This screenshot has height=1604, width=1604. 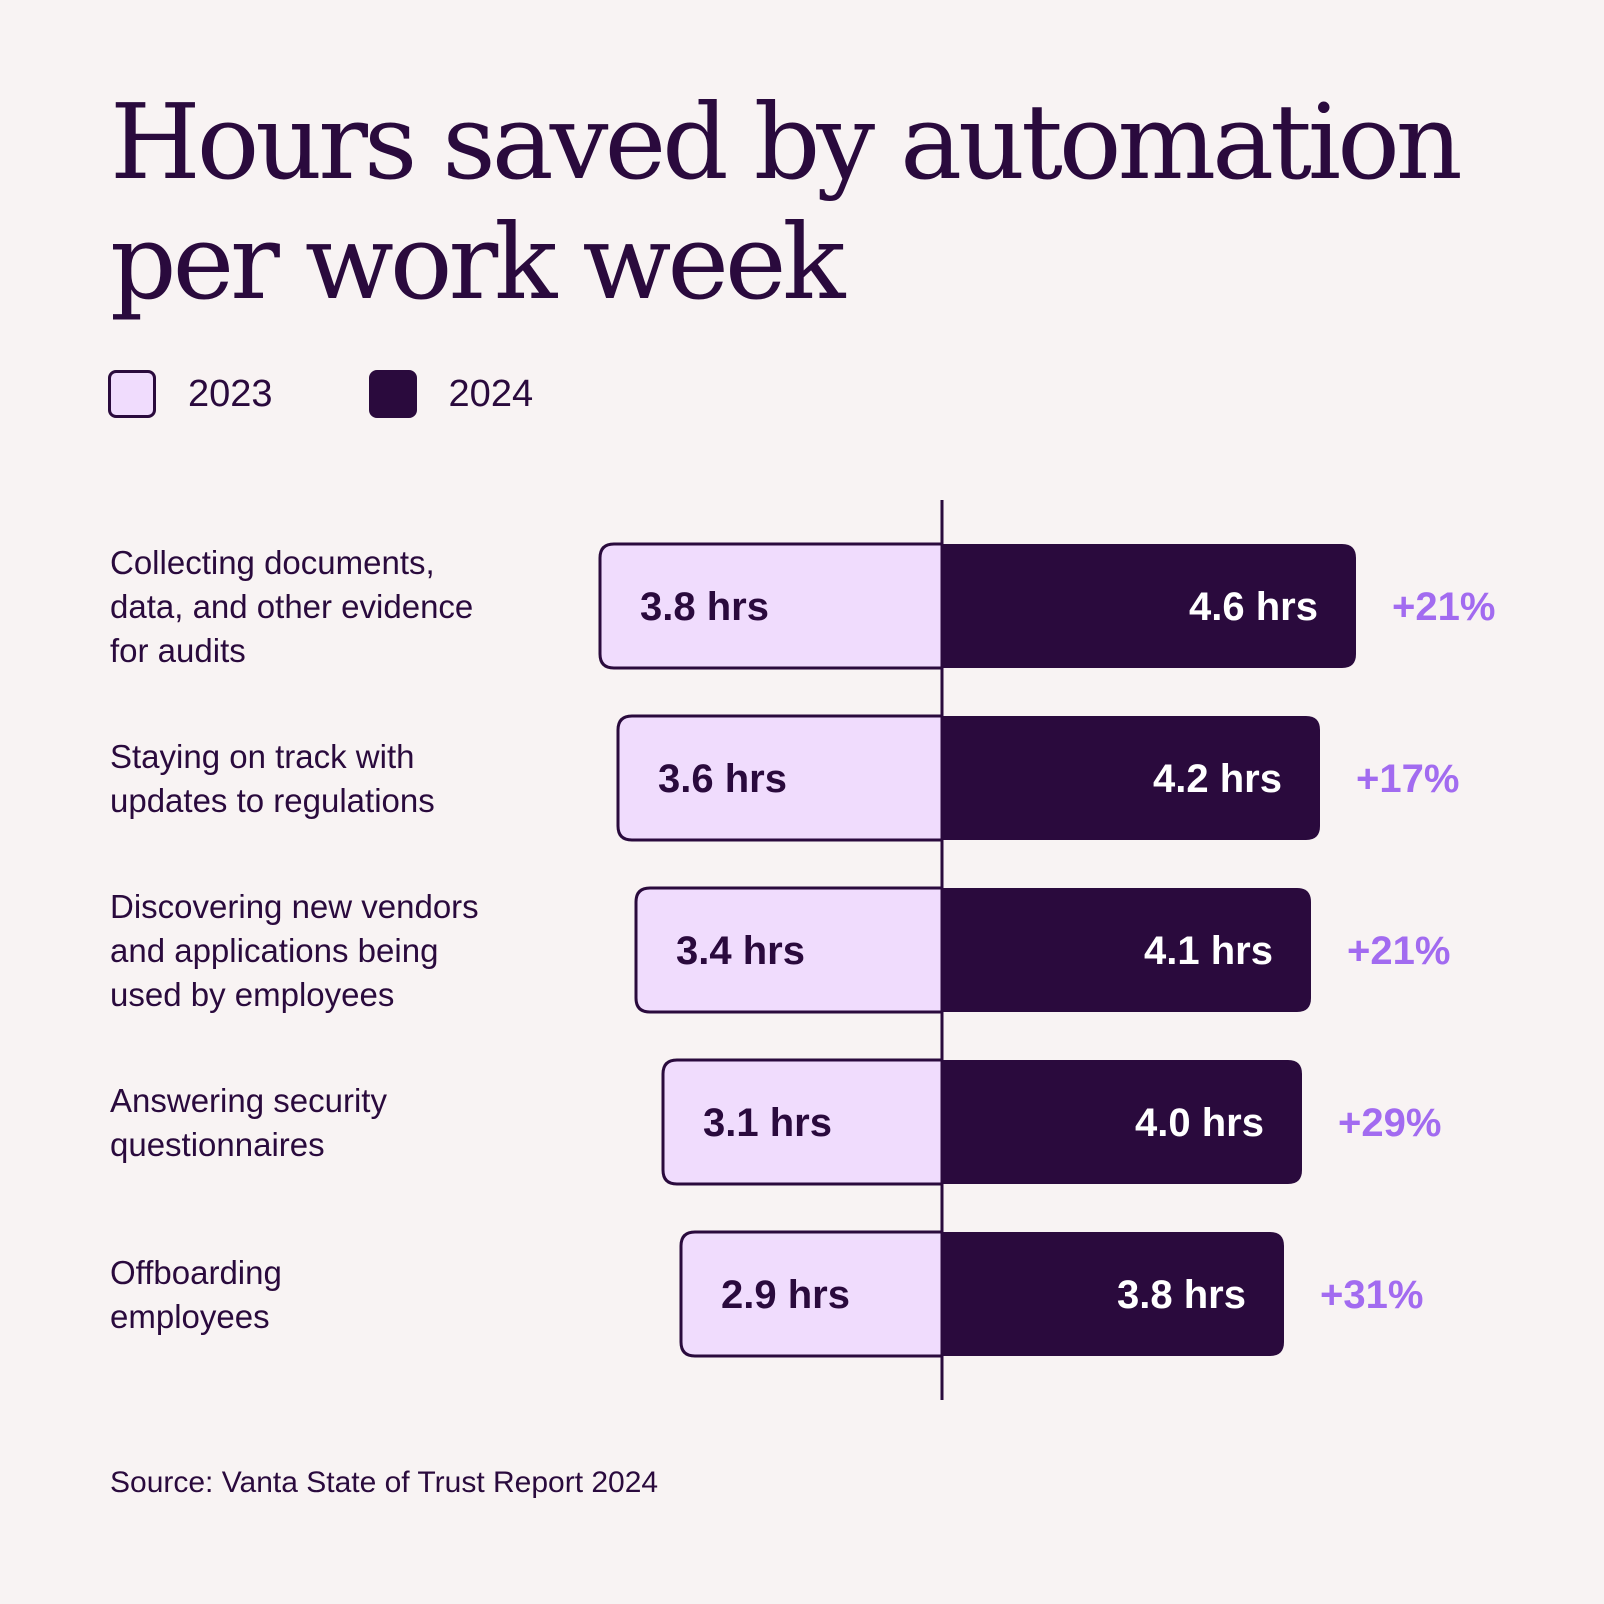 What do you see at coordinates (1199, 1123) in the screenshot?
I see `value-label-2024: 4.0 hrs` at bounding box center [1199, 1123].